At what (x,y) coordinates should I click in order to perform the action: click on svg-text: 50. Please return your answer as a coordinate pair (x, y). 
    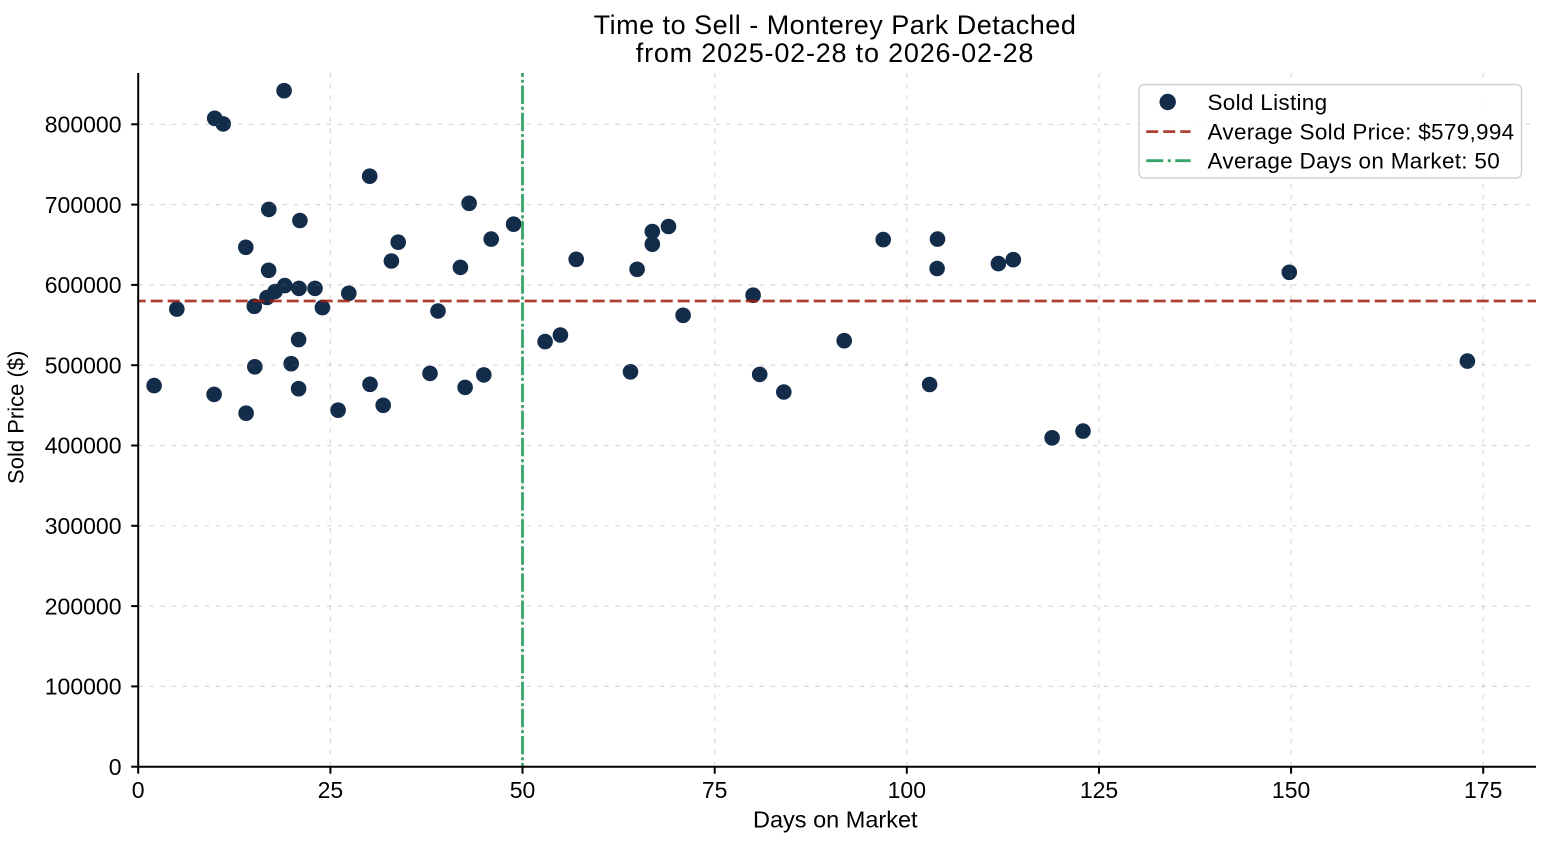
    Looking at the image, I should click on (523, 790).